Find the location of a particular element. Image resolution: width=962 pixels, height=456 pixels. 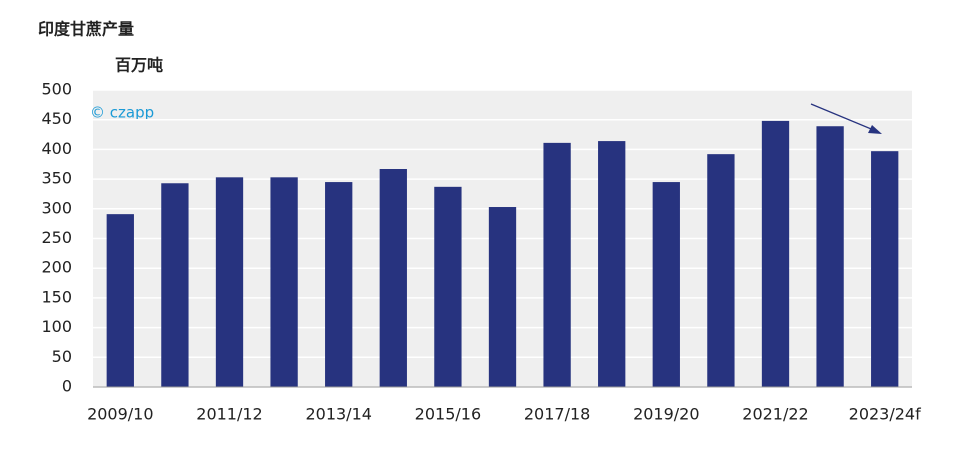

y-tick-label: 500 is located at coordinates (56, 89).